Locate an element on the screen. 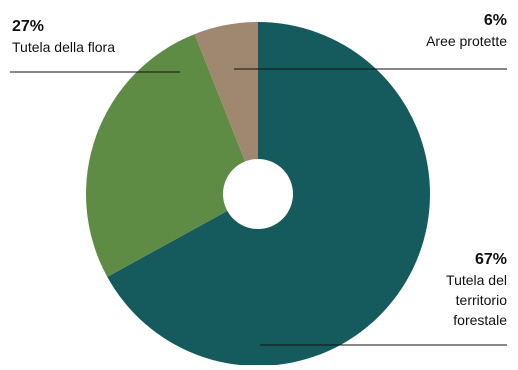 The image size is (518, 370). donut-hole is located at coordinates (258, 194).